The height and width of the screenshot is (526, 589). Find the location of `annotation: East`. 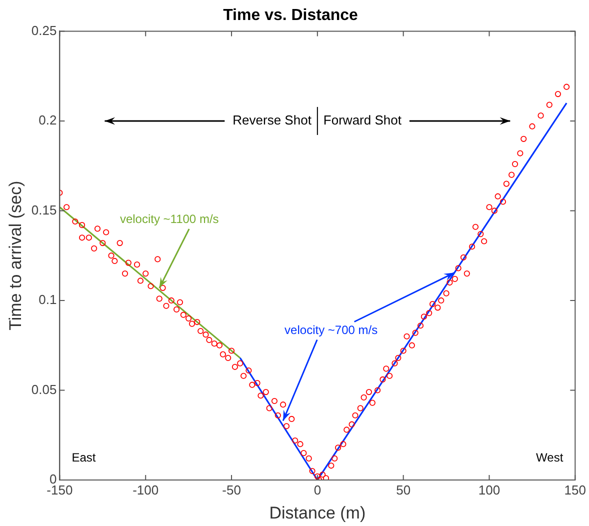

annotation: East is located at coordinates (84, 457).